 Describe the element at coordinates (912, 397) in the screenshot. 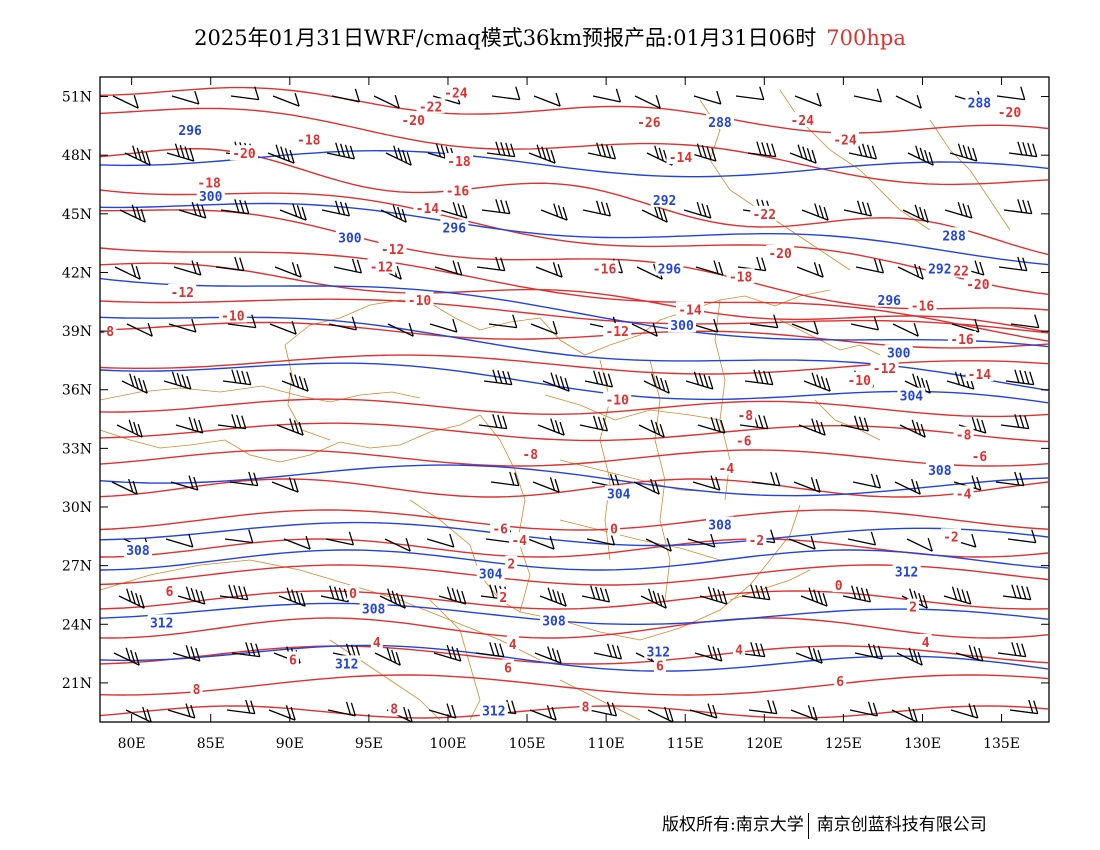

I see `height-label: 304` at that location.